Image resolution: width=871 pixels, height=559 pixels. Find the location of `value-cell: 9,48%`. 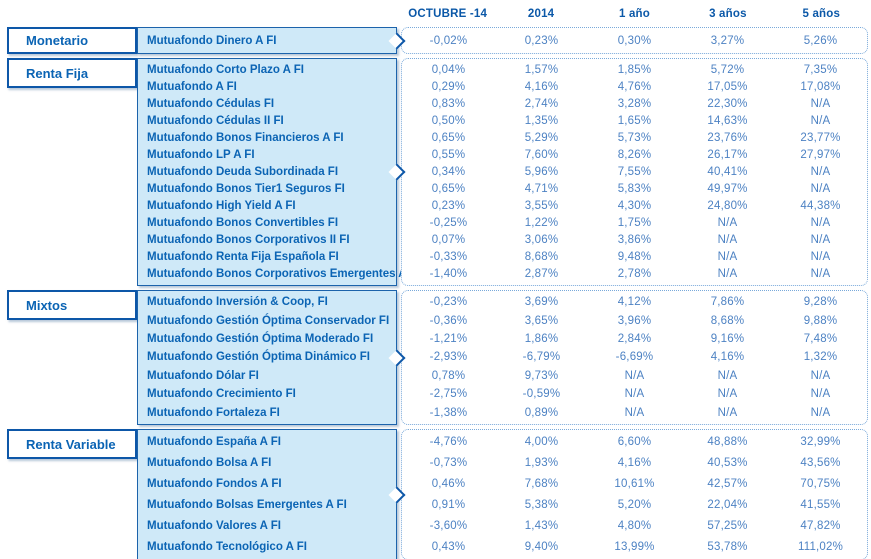

value-cell: 9,48% is located at coordinates (634, 257).